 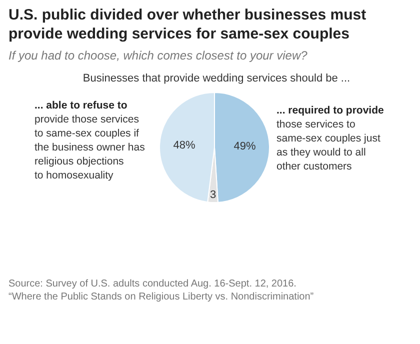 I want to click on text: those services to same-sex couples just as they would to all other customers, so click(x=328, y=145).